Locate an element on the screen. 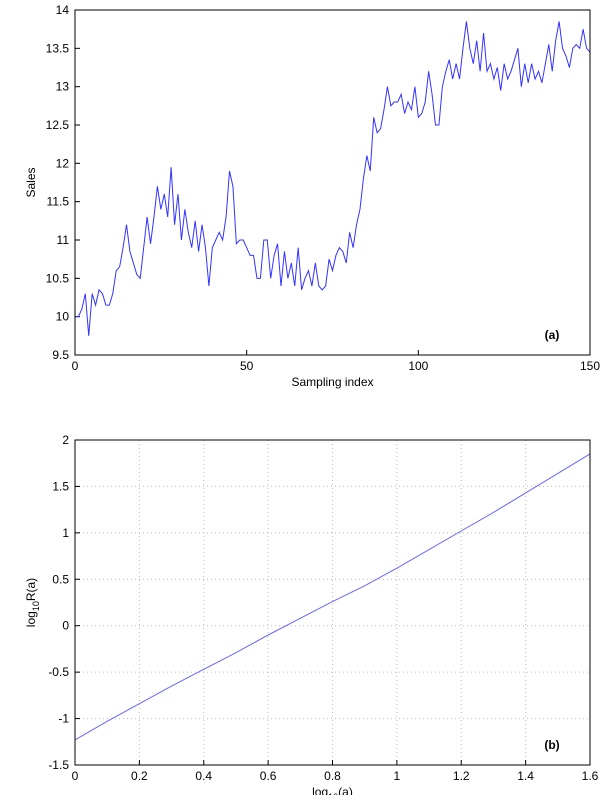  y-axis-label-part: R(a) is located at coordinates (31, 589).